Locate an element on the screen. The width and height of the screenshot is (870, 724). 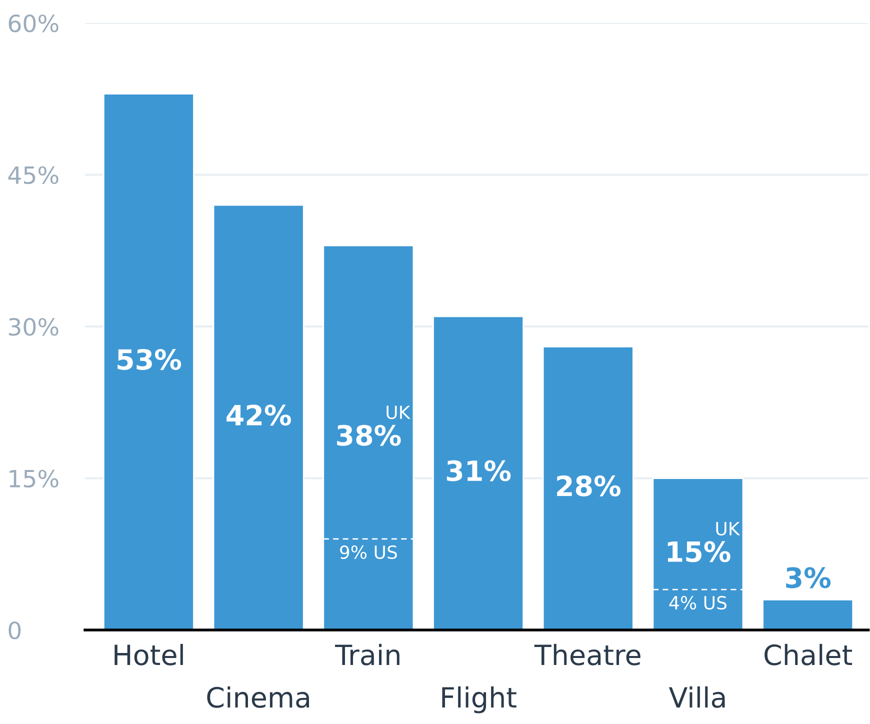
data-label: 38% is located at coordinates (369, 435).